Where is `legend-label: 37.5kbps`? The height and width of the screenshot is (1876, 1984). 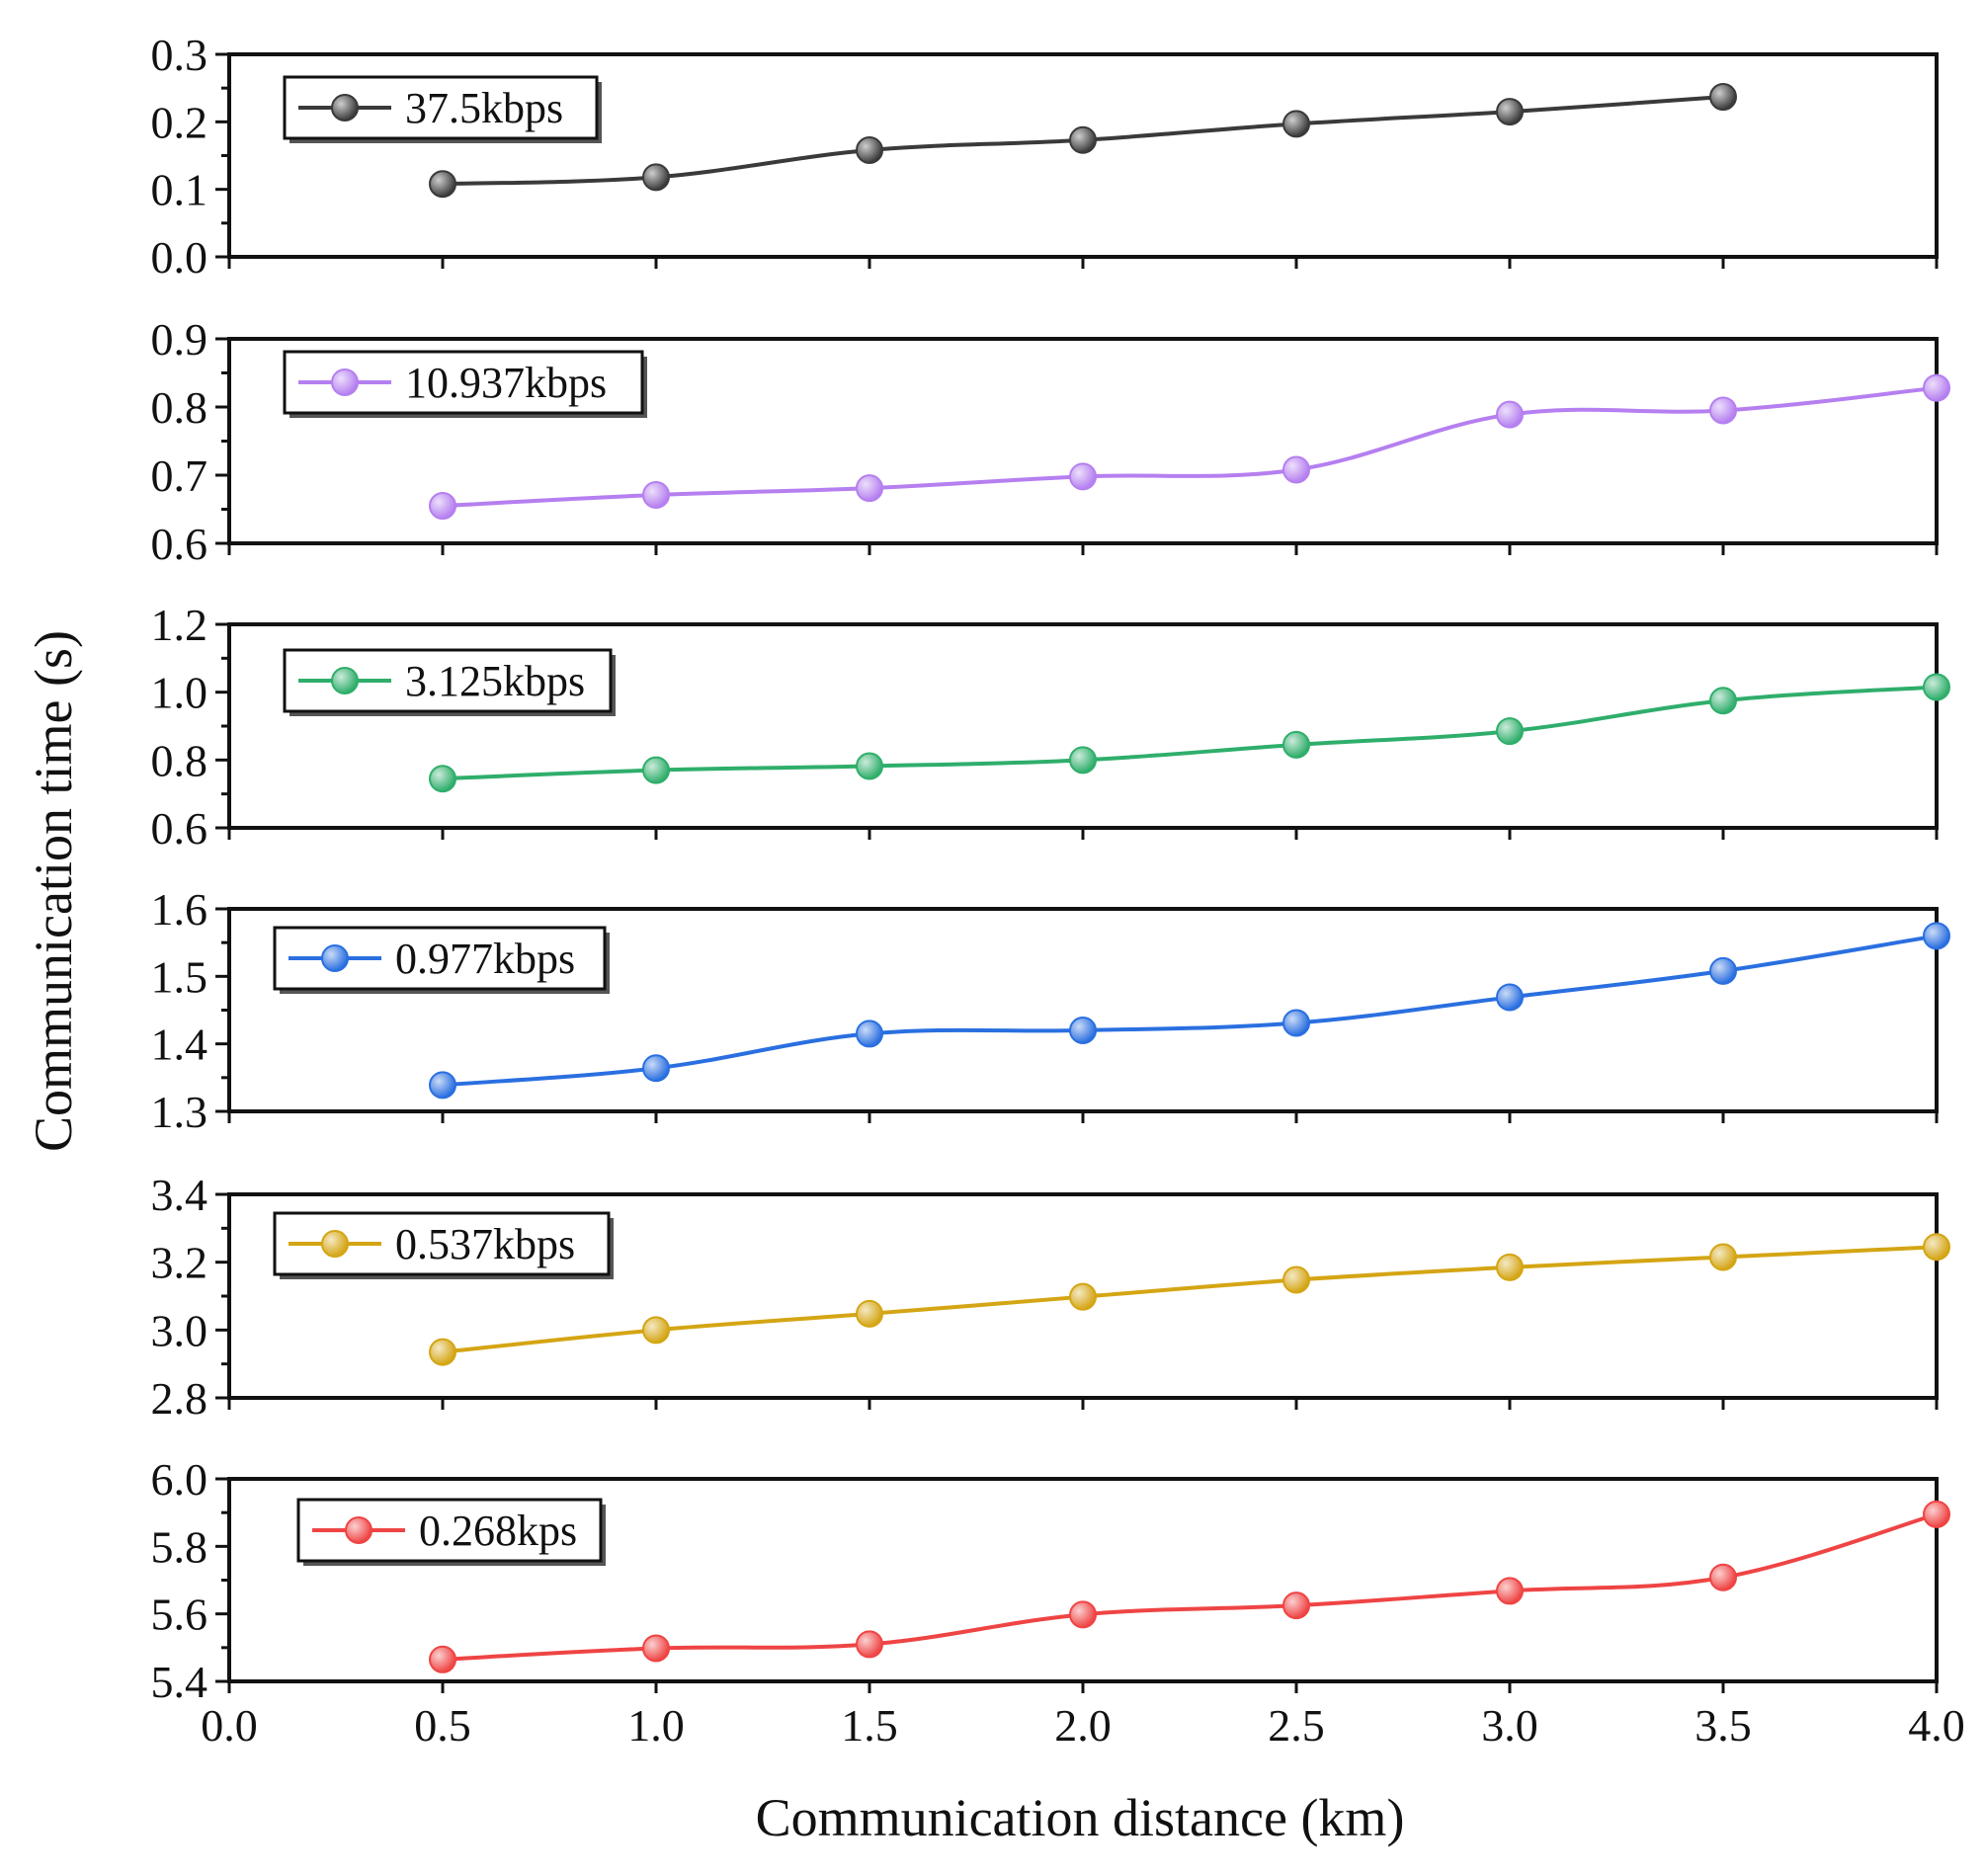
legend-label: 37.5kbps is located at coordinates (484, 108).